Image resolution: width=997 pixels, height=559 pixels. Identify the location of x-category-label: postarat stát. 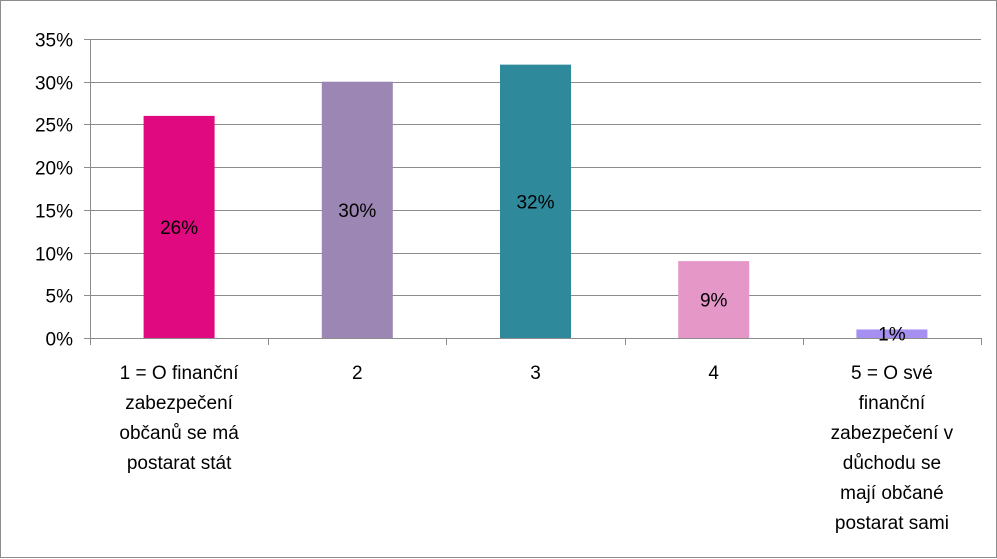
(179, 463).